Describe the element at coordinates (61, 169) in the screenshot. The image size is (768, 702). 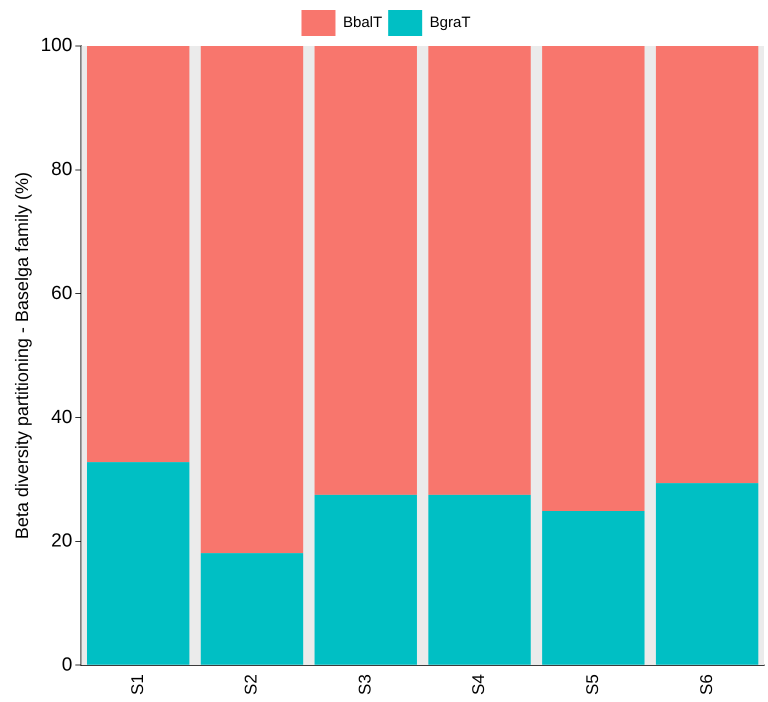
I see `y-tick-label: 80` at that location.